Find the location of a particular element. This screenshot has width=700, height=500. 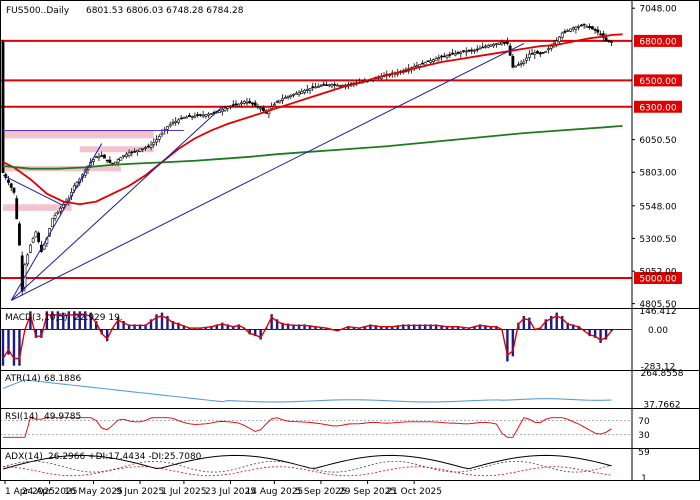

adx-line is located at coordinates (307, 462).